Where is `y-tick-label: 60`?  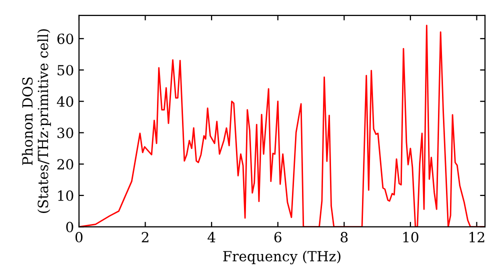
y-tick-label: 60 is located at coordinates (65, 39).